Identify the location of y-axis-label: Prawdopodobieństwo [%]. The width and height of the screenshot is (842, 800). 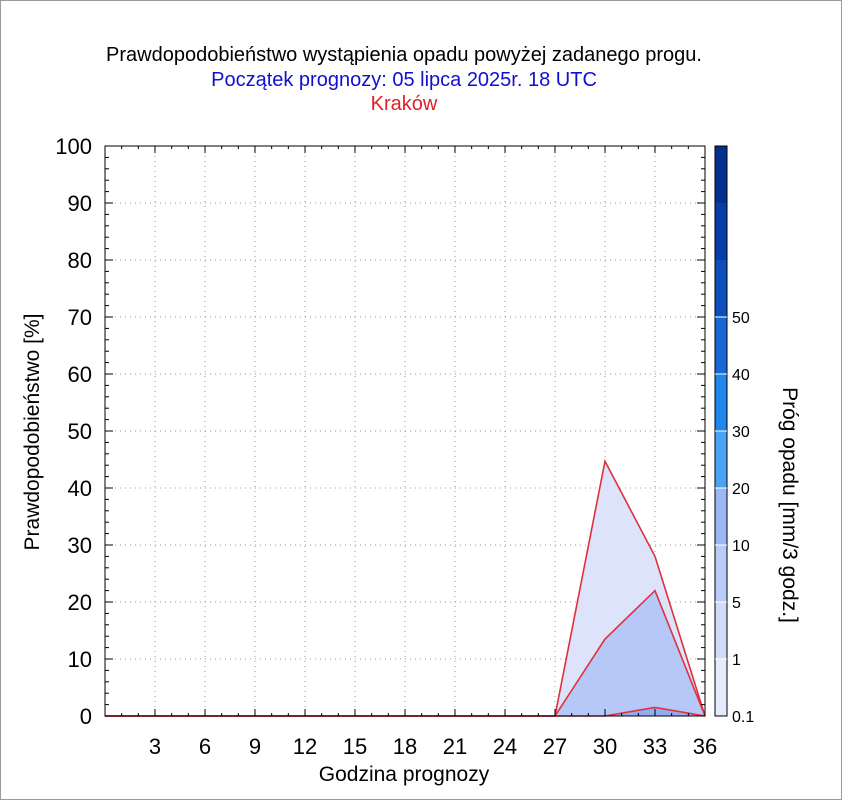
(32, 432).